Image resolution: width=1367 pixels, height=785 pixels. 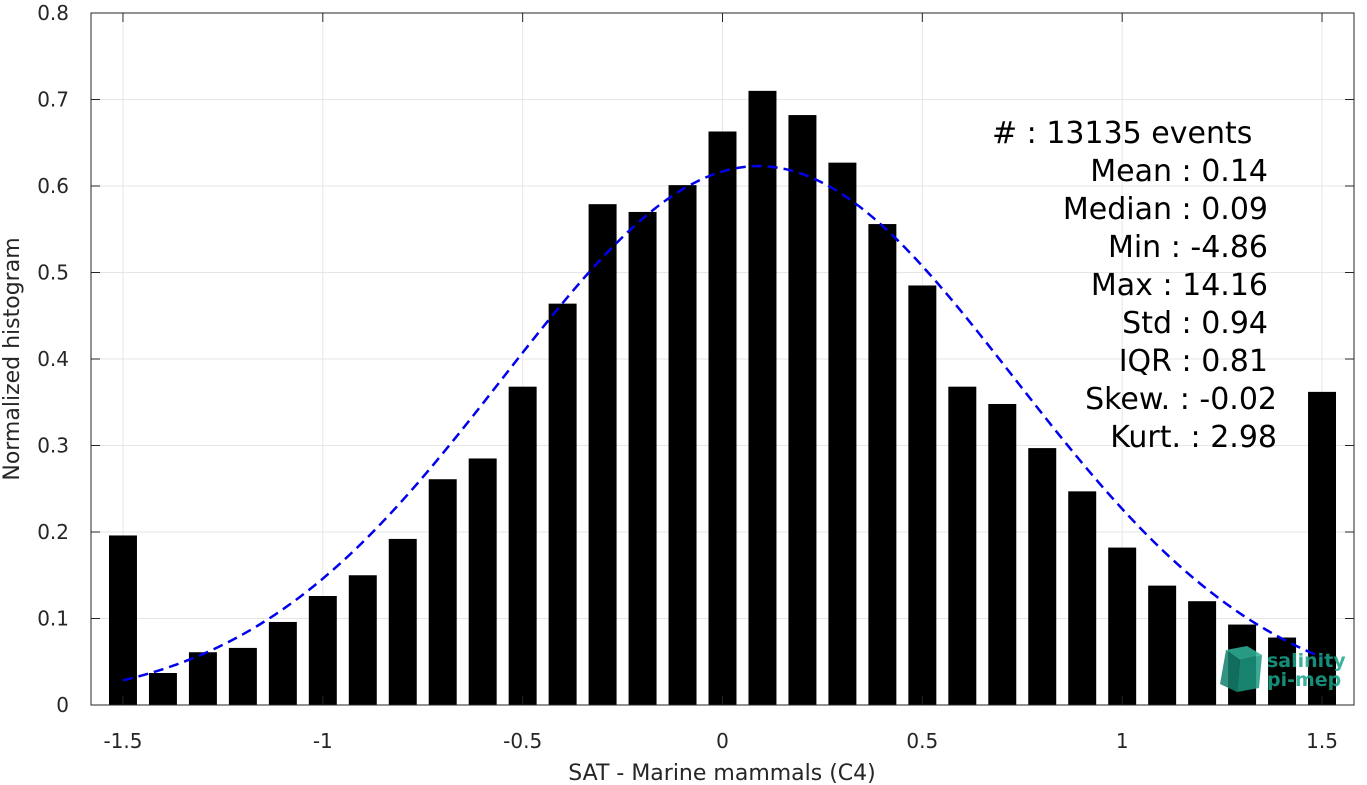 I want to click on y-tick-label: 0.2, so click(x=53, y=532).